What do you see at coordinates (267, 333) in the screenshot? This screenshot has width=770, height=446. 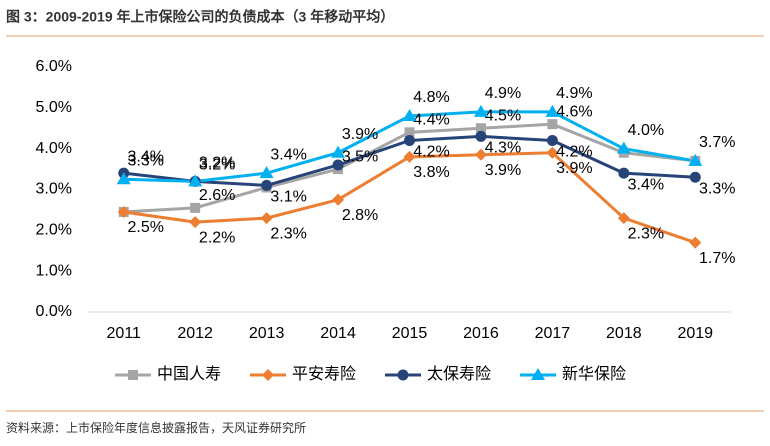 I see `x-tick-label: 2013` at bounding box center [267, 333].